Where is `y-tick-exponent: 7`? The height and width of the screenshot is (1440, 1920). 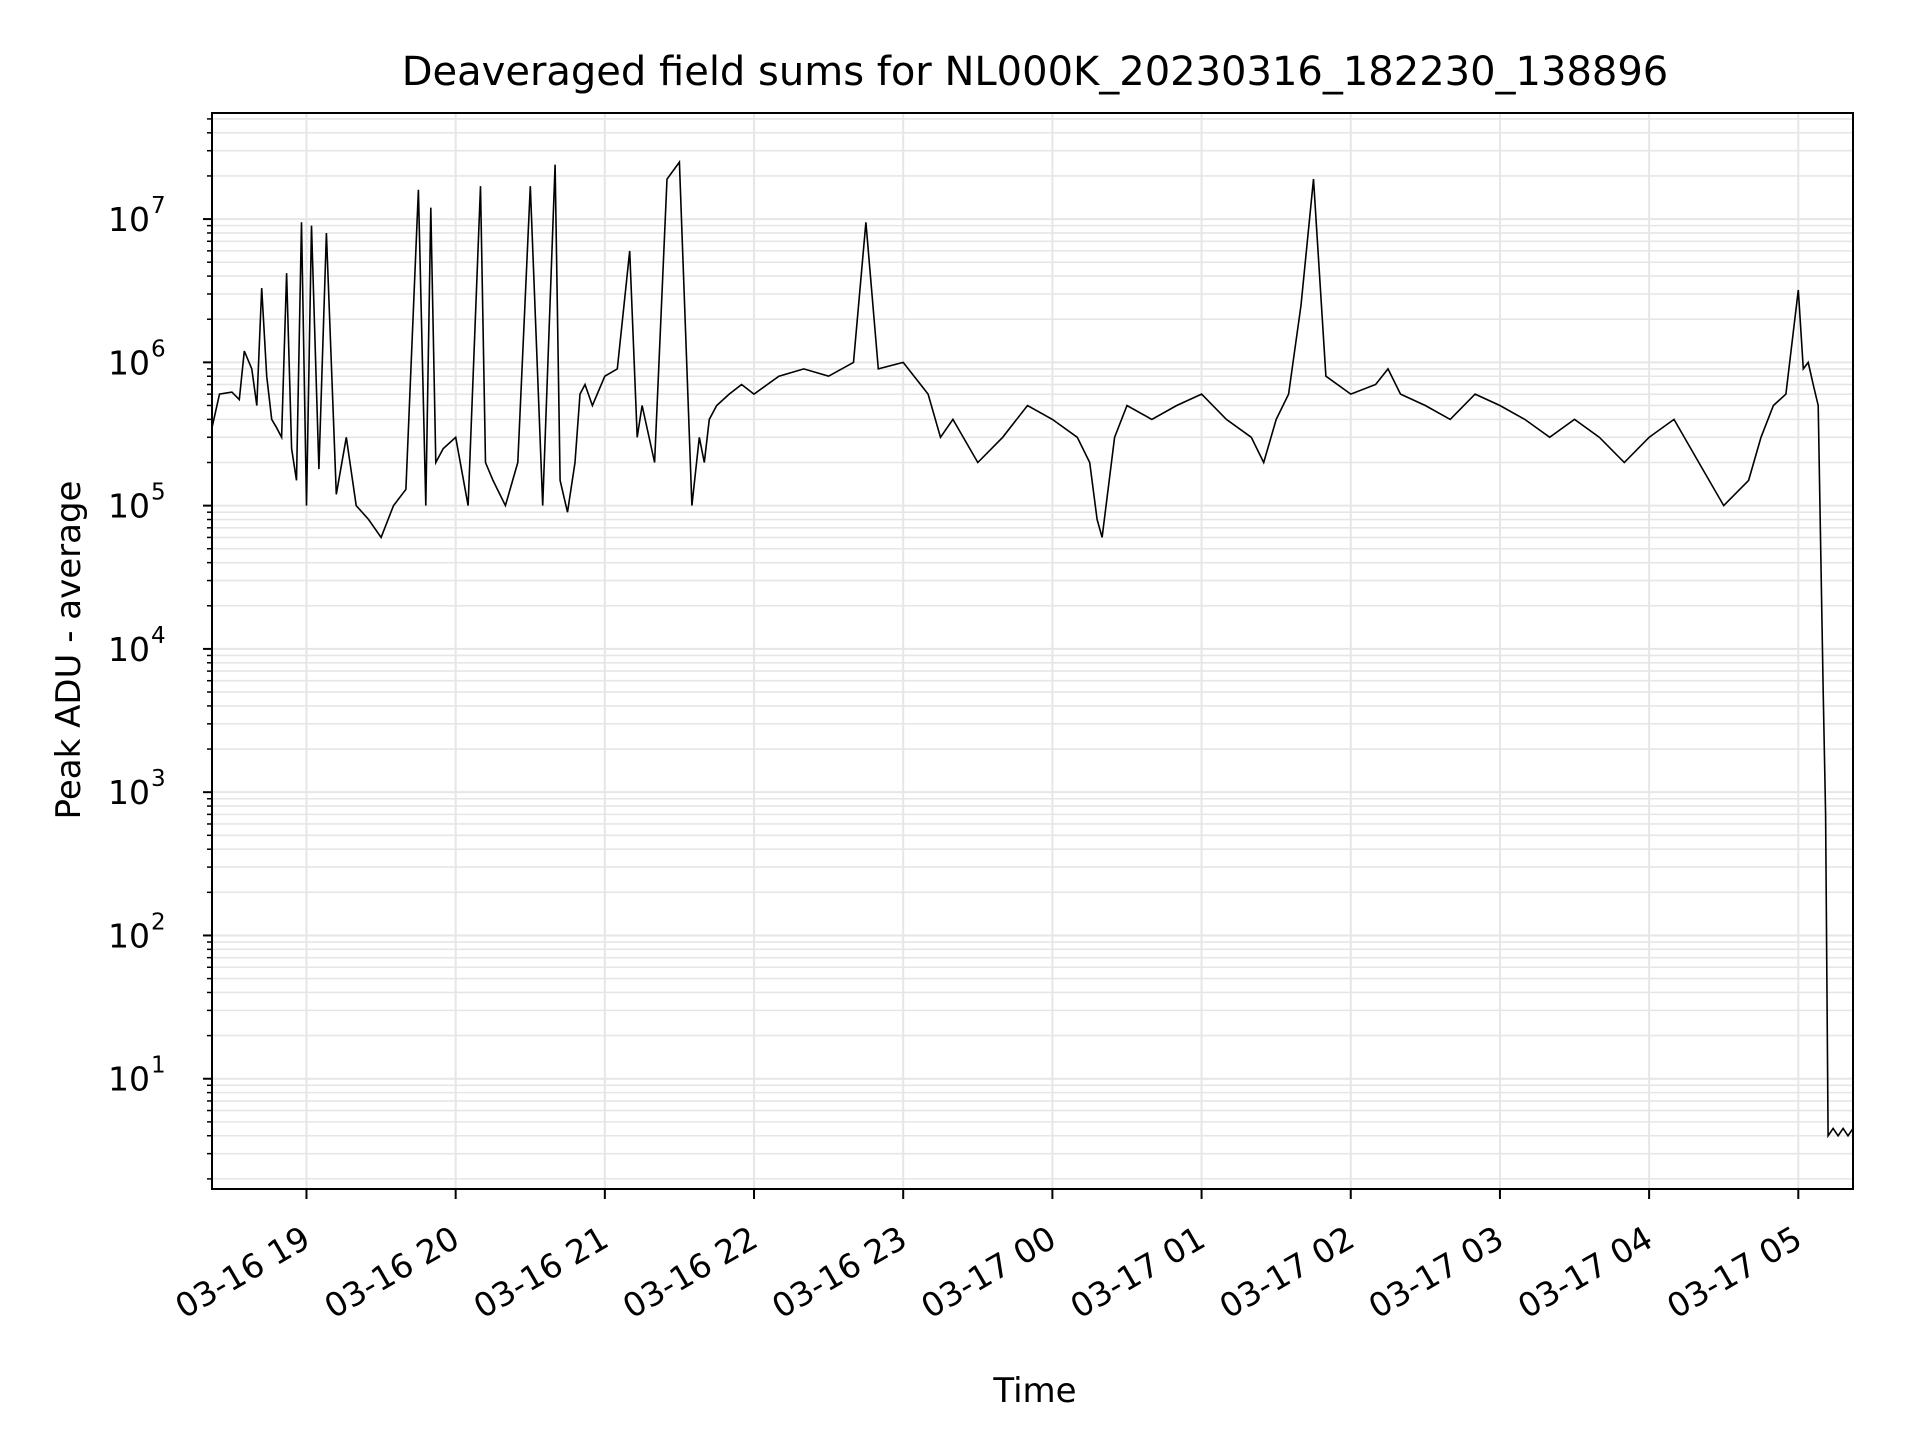 y-tick-exponent: 7 is located at coordinates (158, 206).